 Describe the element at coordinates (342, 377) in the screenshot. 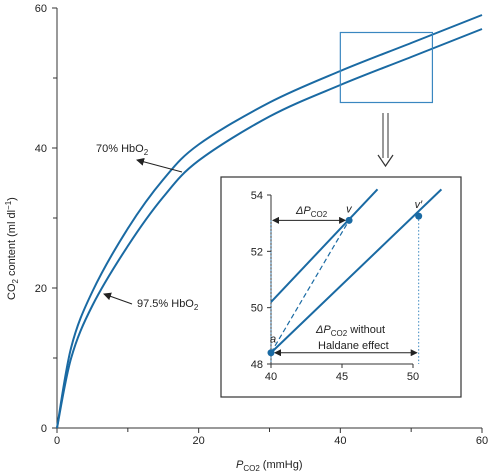

I see `inset-x-tick-label: 45` at that location.